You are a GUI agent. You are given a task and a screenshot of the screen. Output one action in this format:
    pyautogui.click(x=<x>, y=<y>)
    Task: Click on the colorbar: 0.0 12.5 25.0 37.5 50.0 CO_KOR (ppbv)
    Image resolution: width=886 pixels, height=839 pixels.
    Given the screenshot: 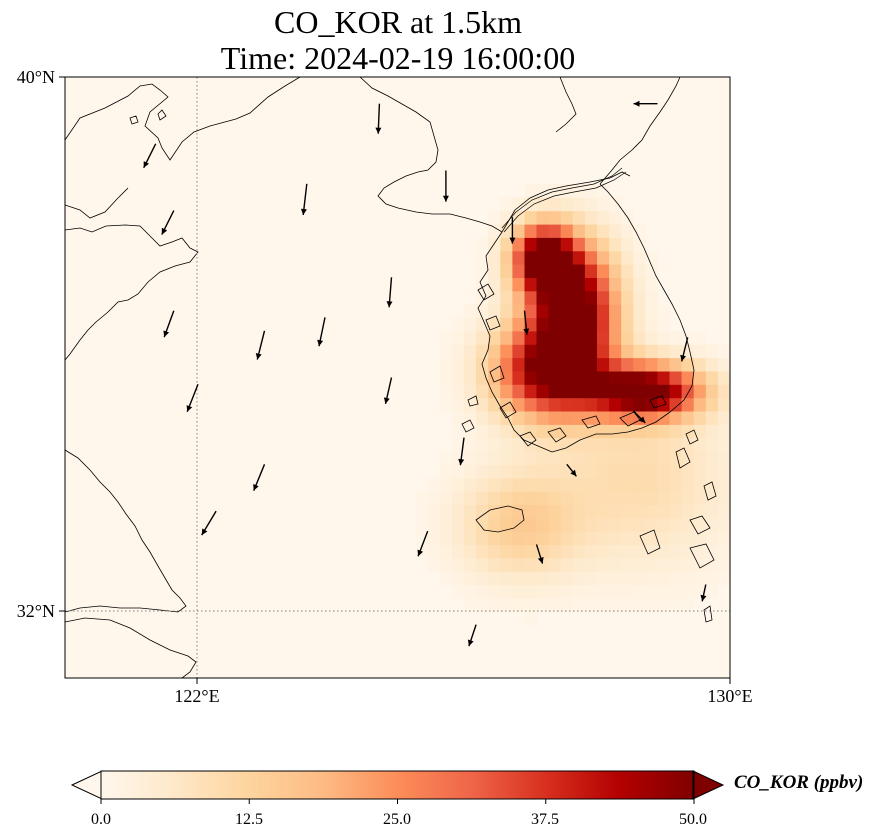 What is the action you would take?
    pyautogui.click(x=466, y=799)
    